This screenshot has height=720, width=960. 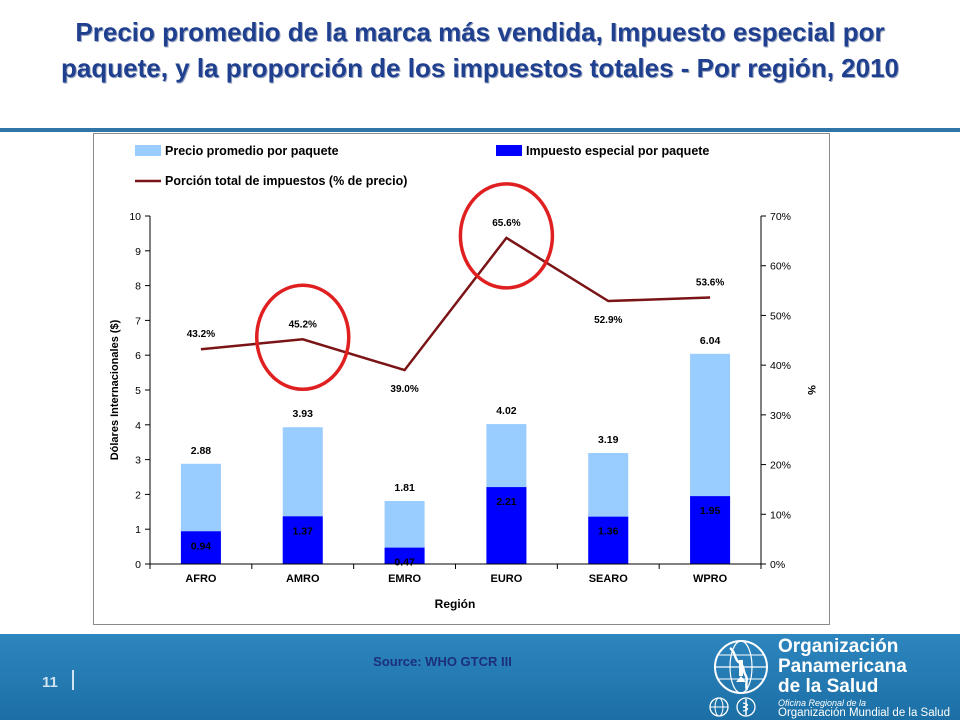 I want to click on x-axis-title: Región, so click(x=455, y=604).